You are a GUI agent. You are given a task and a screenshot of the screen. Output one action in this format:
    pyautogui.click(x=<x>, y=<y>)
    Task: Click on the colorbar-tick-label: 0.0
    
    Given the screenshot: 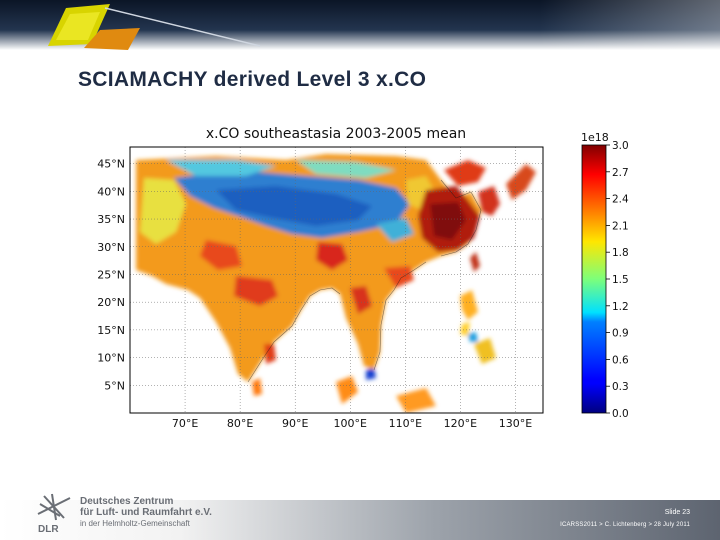 What is the action you would take?
    pyautogui.click(x=620, y=414)
    